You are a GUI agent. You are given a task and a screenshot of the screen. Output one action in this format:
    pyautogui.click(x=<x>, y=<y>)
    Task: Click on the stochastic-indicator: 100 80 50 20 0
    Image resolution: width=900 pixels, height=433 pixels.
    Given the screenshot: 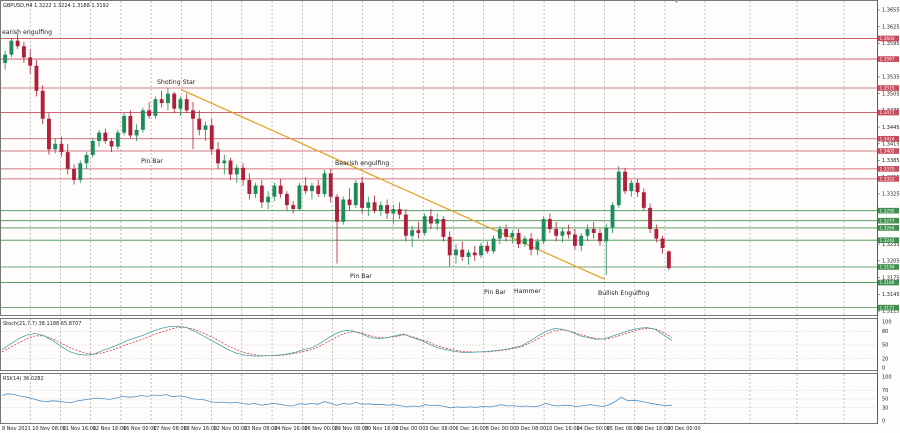 What is the action you would take?
    pyautogui.click(x=446, y=346)
    